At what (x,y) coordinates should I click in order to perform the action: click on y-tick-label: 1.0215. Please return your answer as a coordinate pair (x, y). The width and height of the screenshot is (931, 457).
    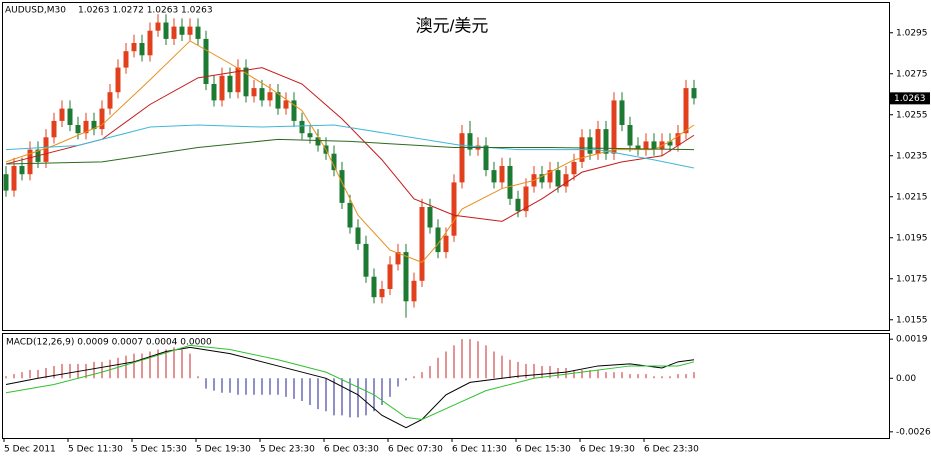
    Looking at the image, I should click on (912, 197).